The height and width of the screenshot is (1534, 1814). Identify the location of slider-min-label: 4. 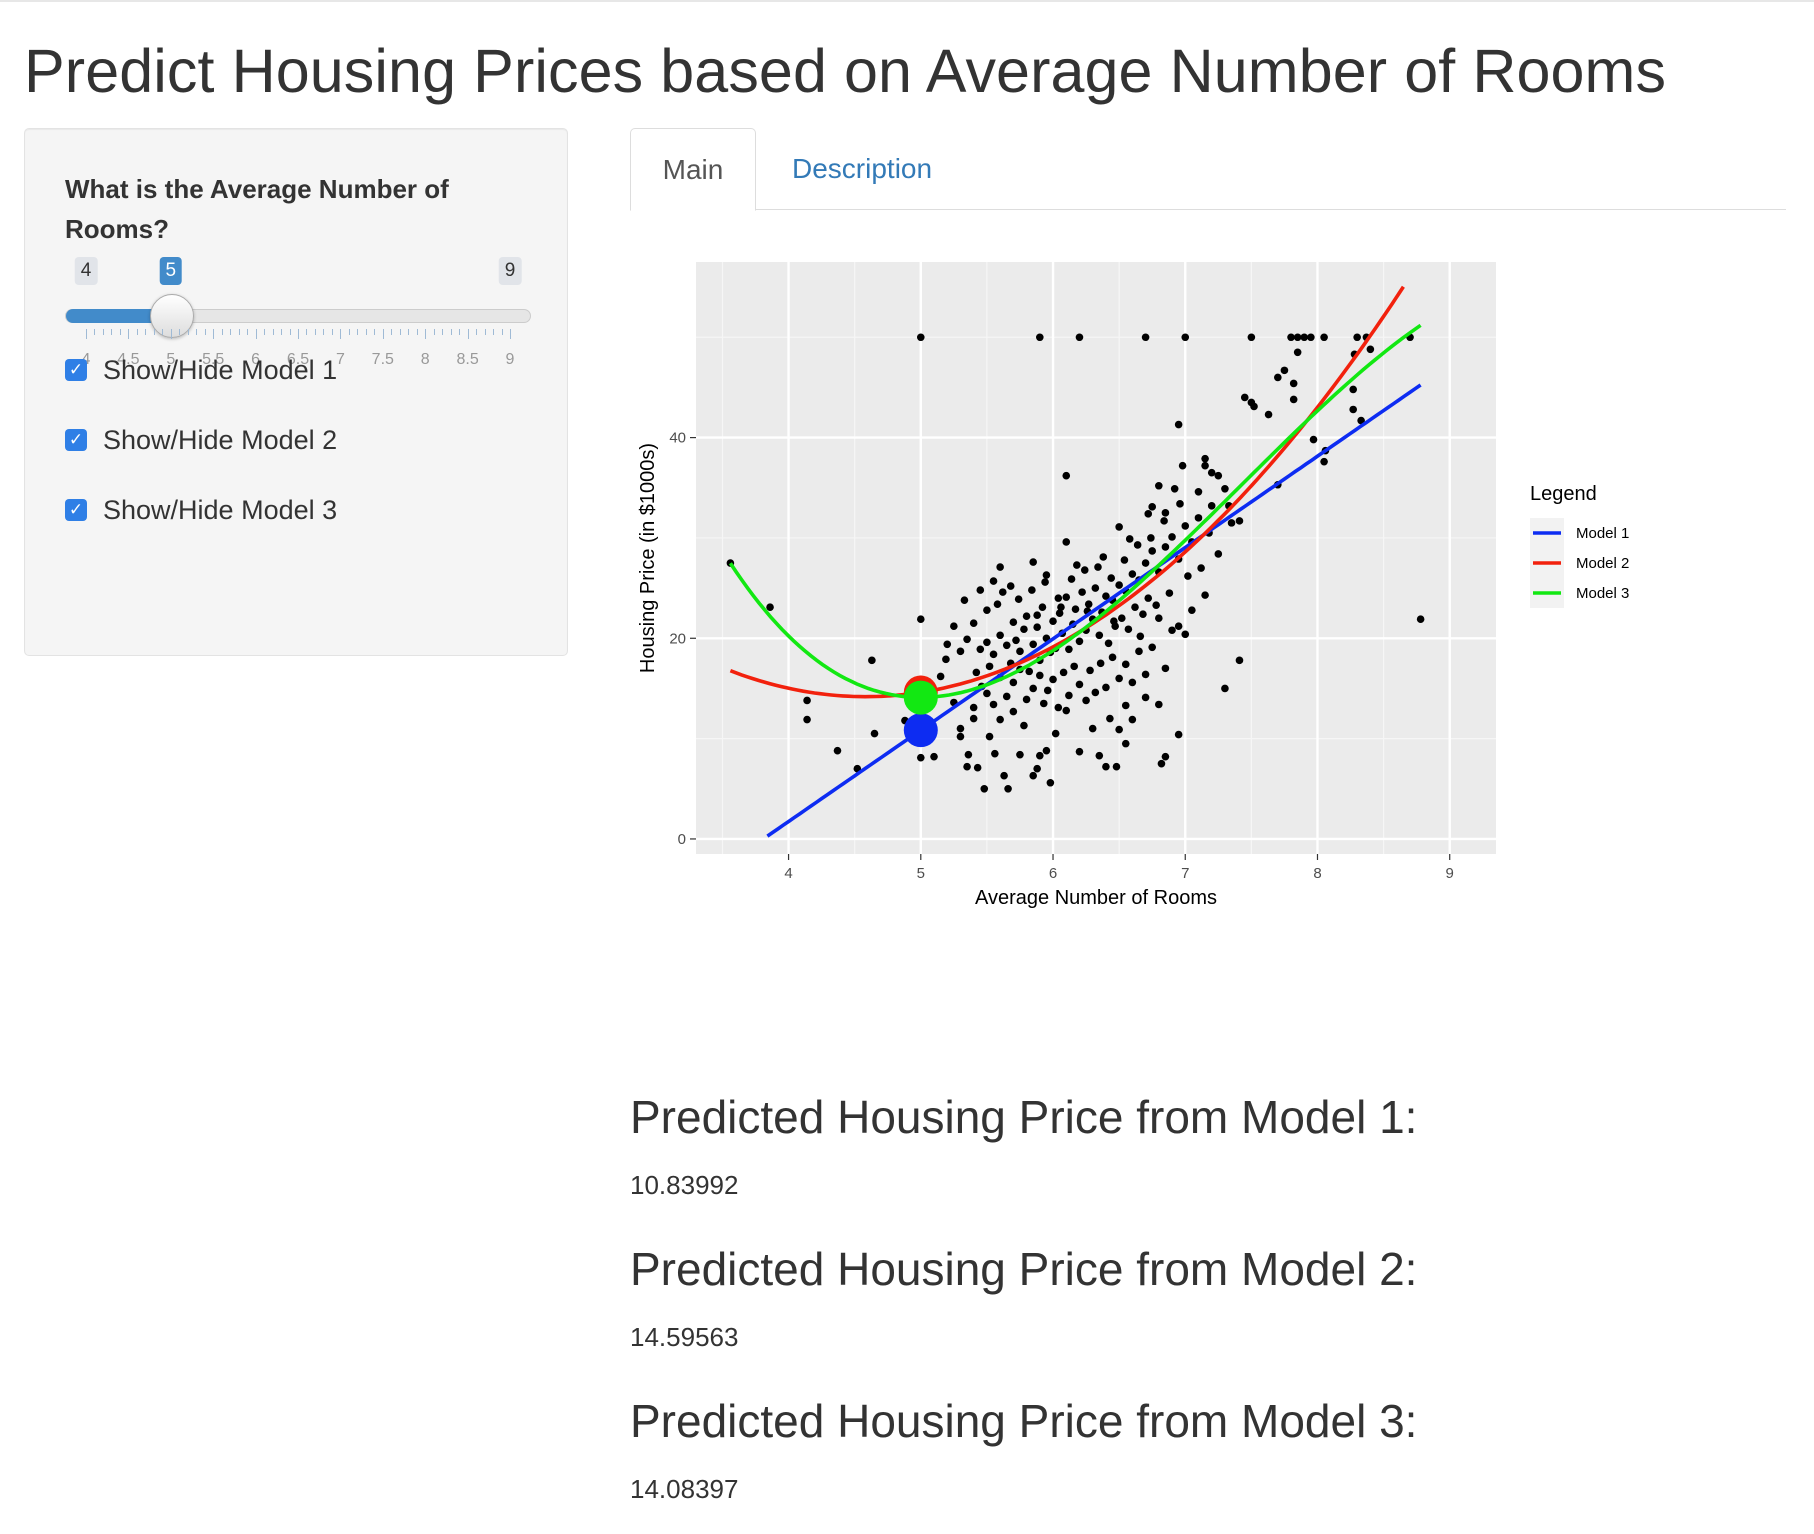
(86, 271).